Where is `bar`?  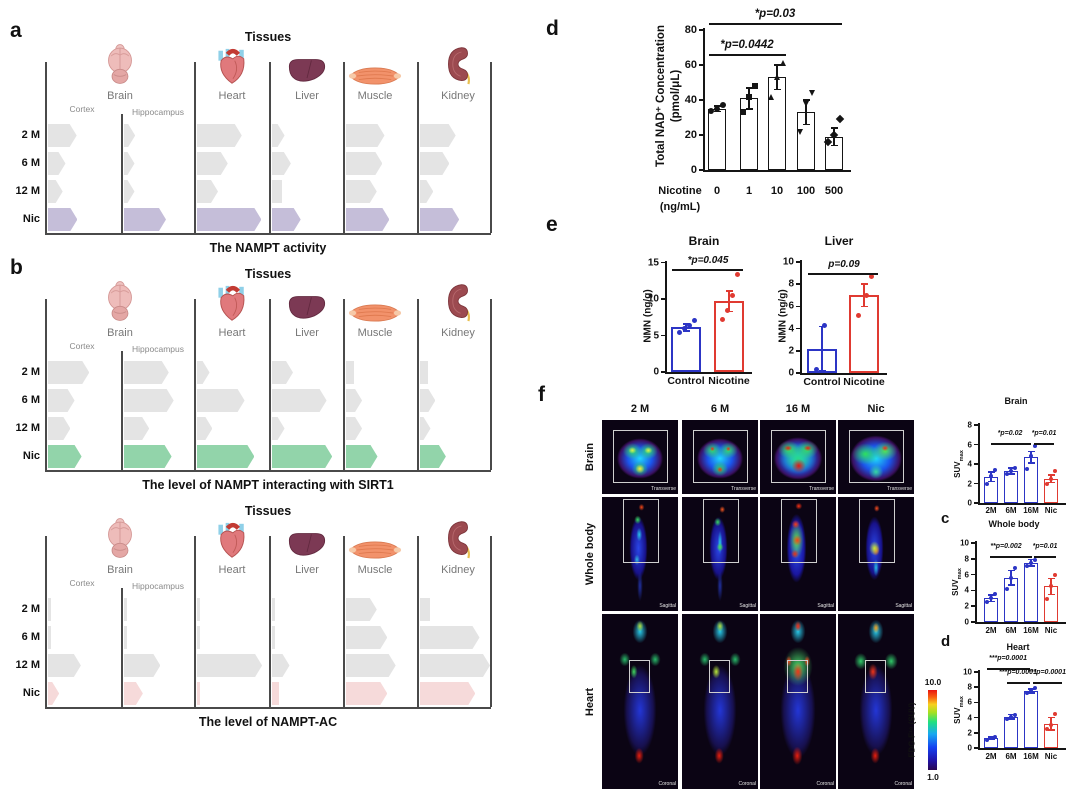 bar is located at coordinates (1031, 592).